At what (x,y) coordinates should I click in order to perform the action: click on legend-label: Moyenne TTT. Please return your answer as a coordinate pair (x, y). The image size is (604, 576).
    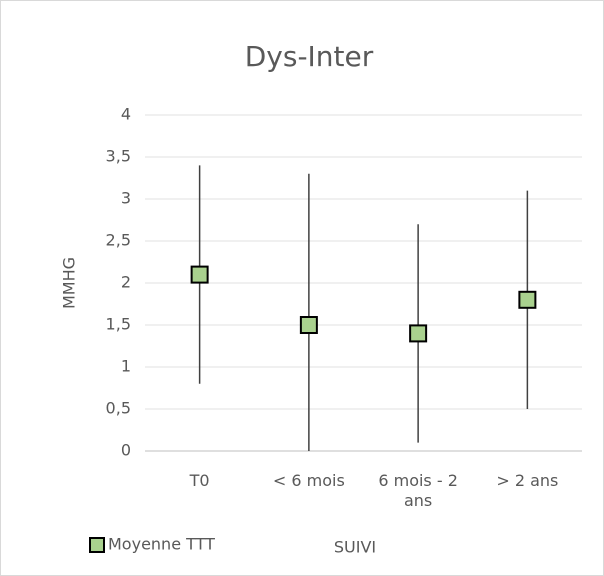
    Looking at the image, I should click on (161, 544).